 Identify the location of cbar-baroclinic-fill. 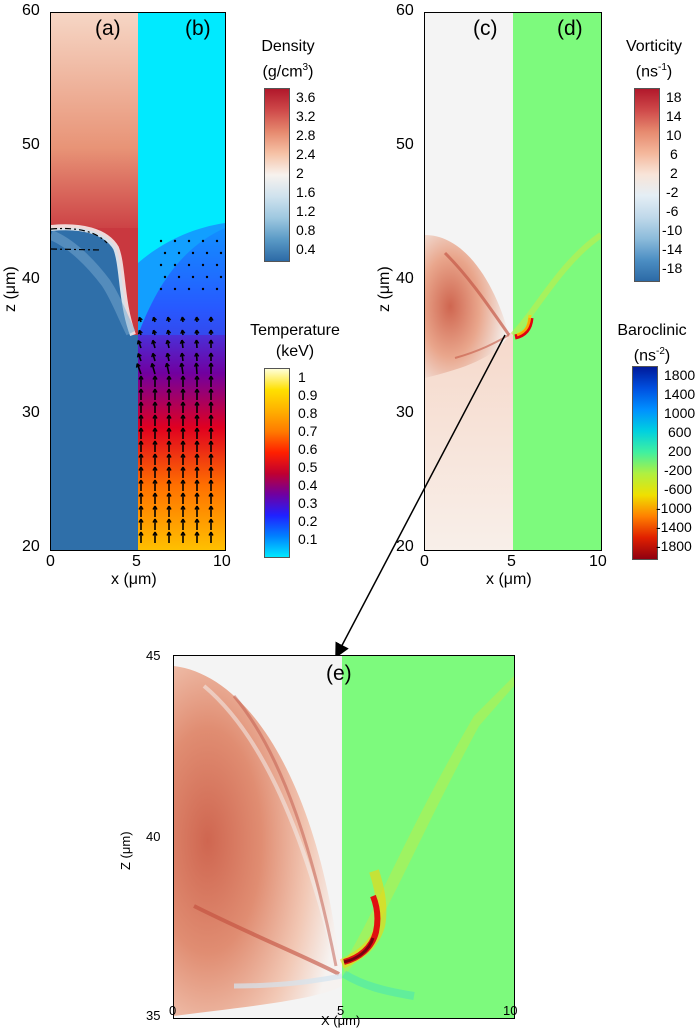
(645, 463).